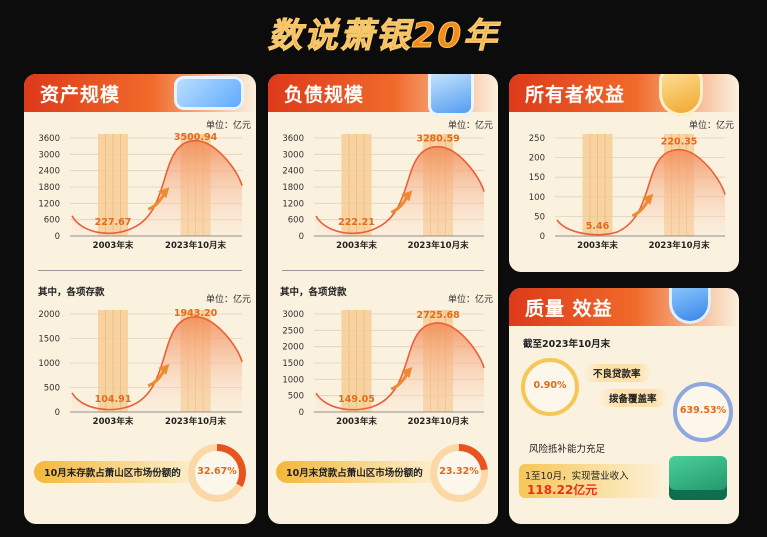 Image resolution: width=767 pixels, height=537 pixels. I want to click on deposit-share-bar: 10月末存款占萧山区市场份额的, so click(124, 472).